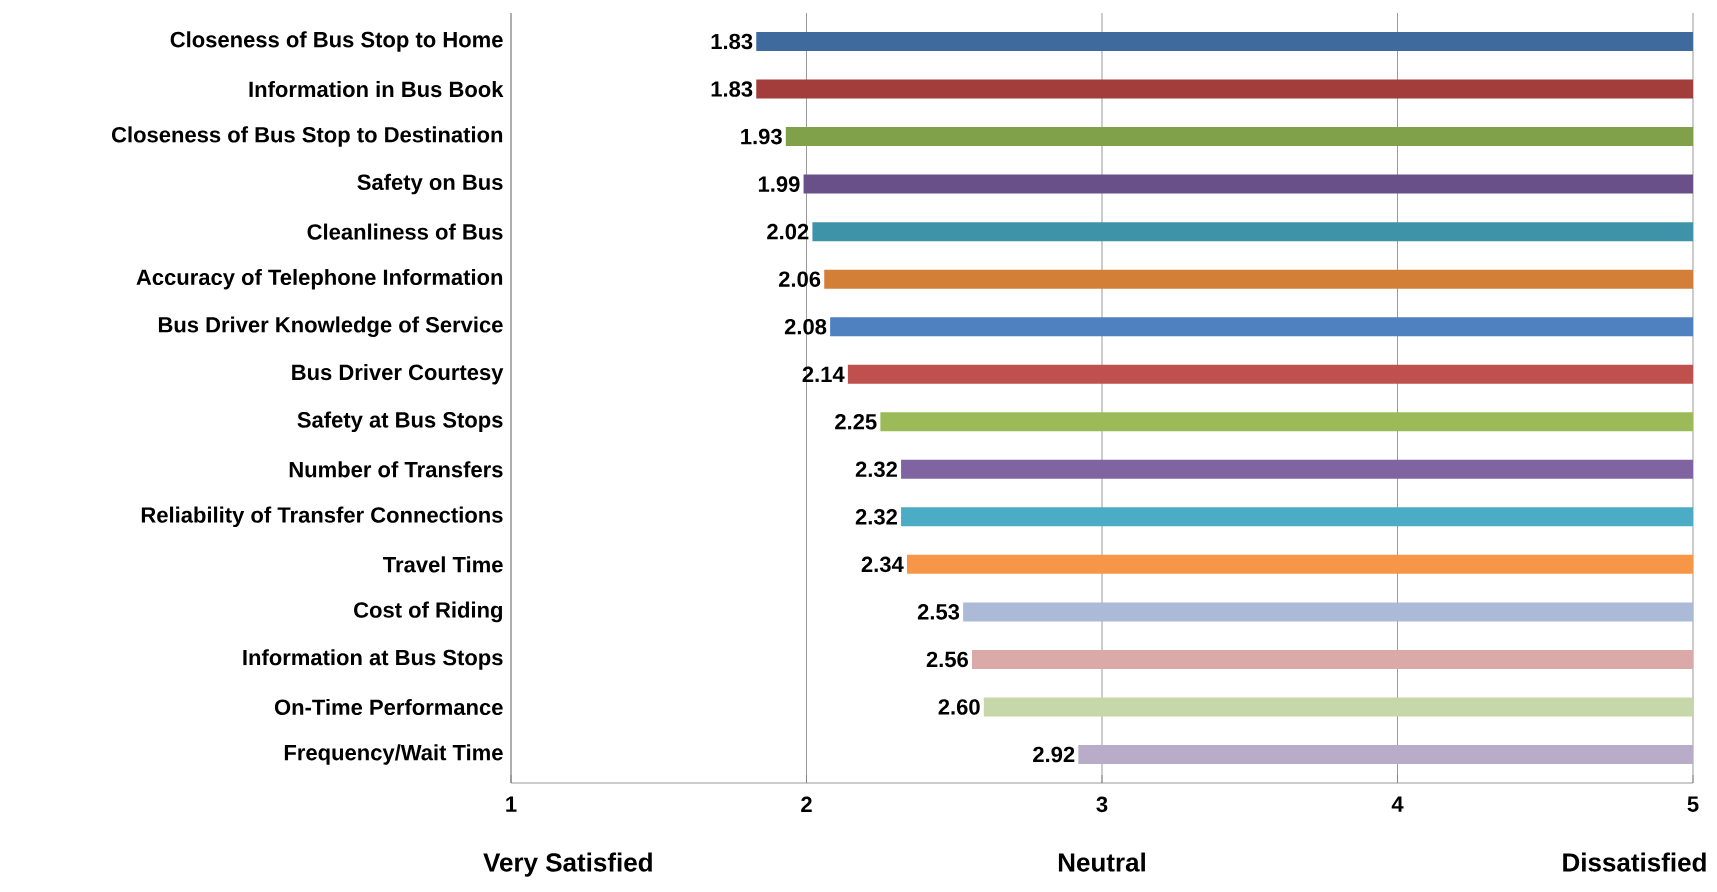 Image resolution: width=1717 pixels, height=892 pixels. Describe the element at coordinates (373, 659) in the screenshot. I see `y-tick-label: Information at Bus Stops` at that location.